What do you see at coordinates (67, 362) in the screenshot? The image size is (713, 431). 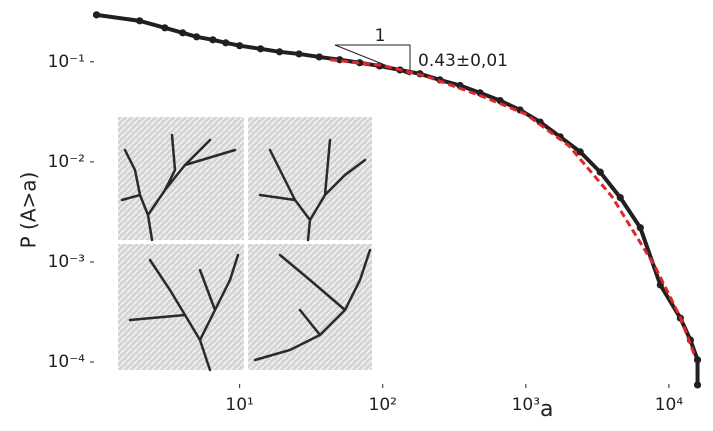 I see `y-tick-label: 10⁻⁴` at bounding box center [67, 362].